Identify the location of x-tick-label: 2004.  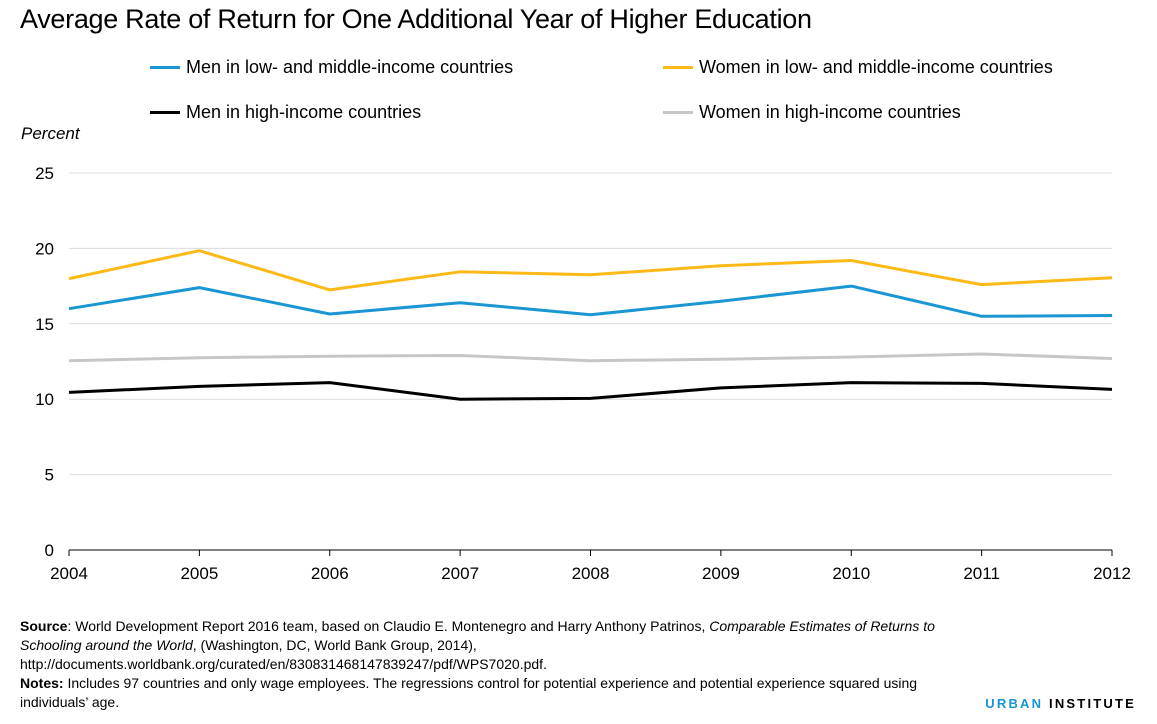
(69, 573).